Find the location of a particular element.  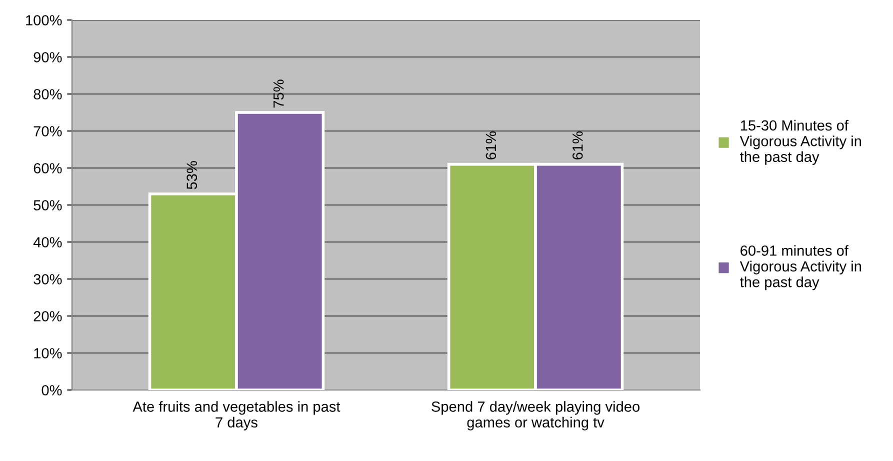

x-tick-label: Ate fruits and vegetables in past 7 days is located at coordinates (236, 415).